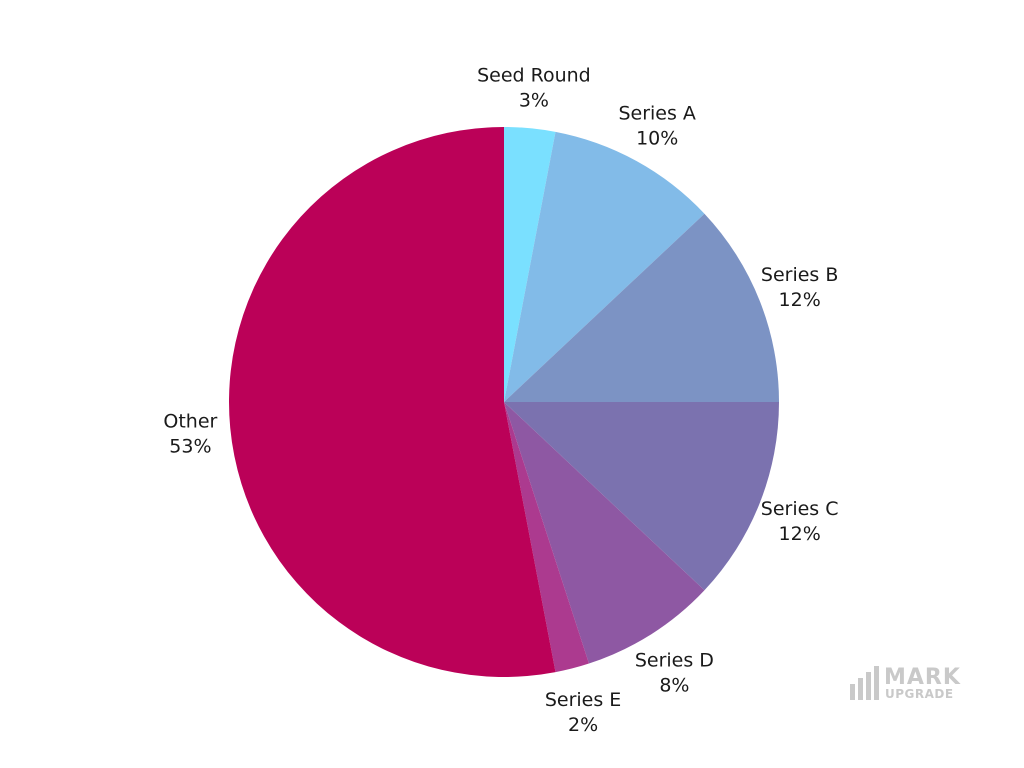  What do you see at coordinates (530, 264) in the screenshot?
I see `pie-slice-seed-round` at bounding box center [530, 264].